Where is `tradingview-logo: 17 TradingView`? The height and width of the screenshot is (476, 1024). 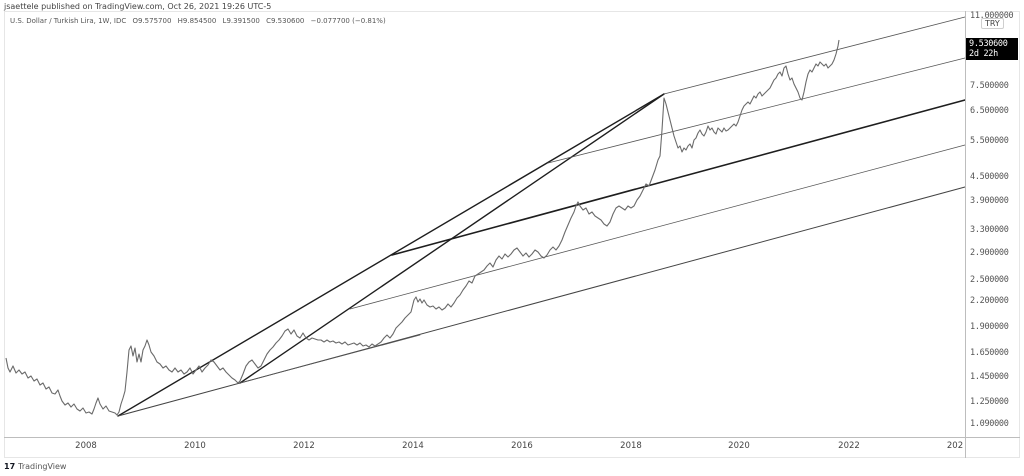
tradingview-logo: 17 TradingView is located at coordinates (35, 466).